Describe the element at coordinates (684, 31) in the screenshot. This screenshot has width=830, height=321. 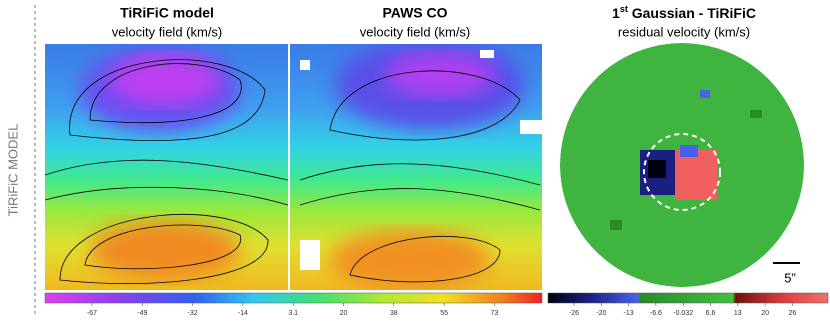
I see `panel-subtitle: residual velocity (km/s)` at that location.